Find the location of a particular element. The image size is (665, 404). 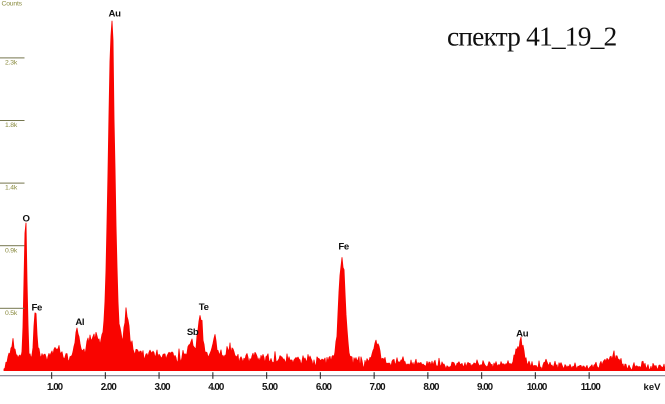

svg-text: 7.00 is located at coordinates (378, 387).